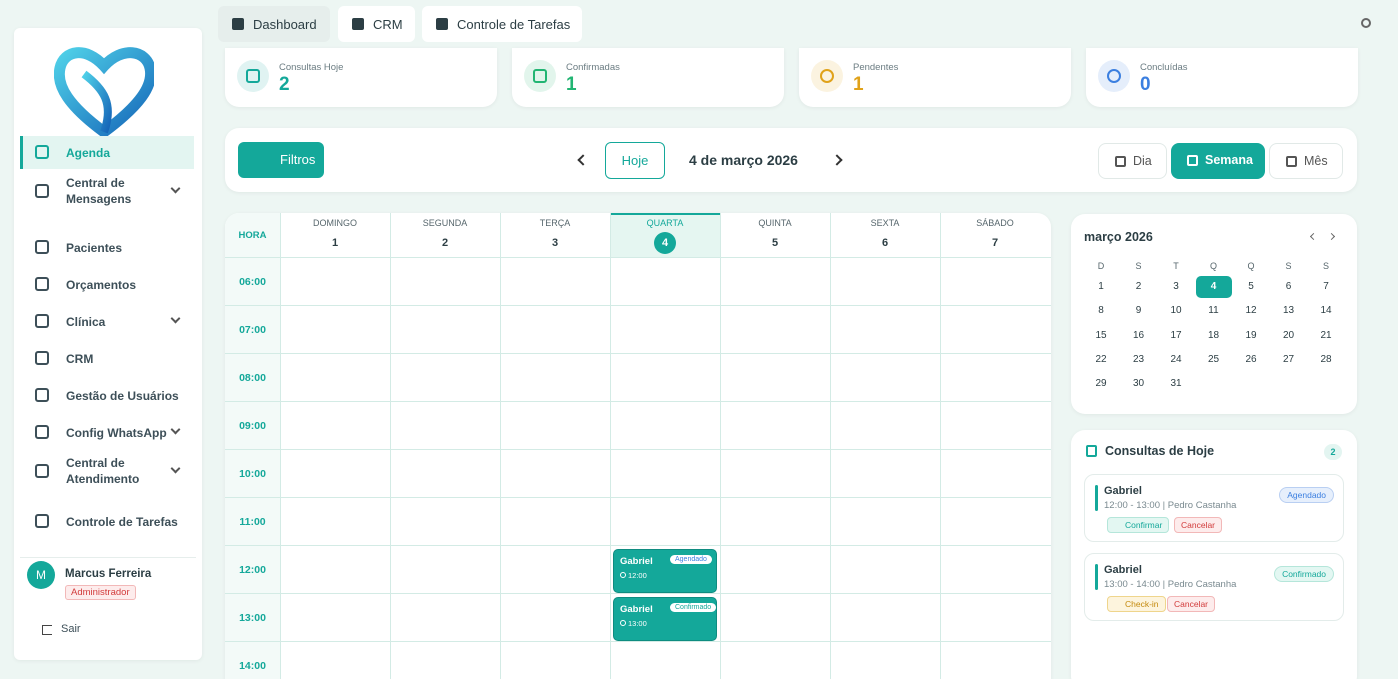 The height and width of the screenshot is (679, 1398). What do you see at coordinates (86, 322) in the screenshot?
I see `menu-label: Clínica` at bounding box center [86, 322].